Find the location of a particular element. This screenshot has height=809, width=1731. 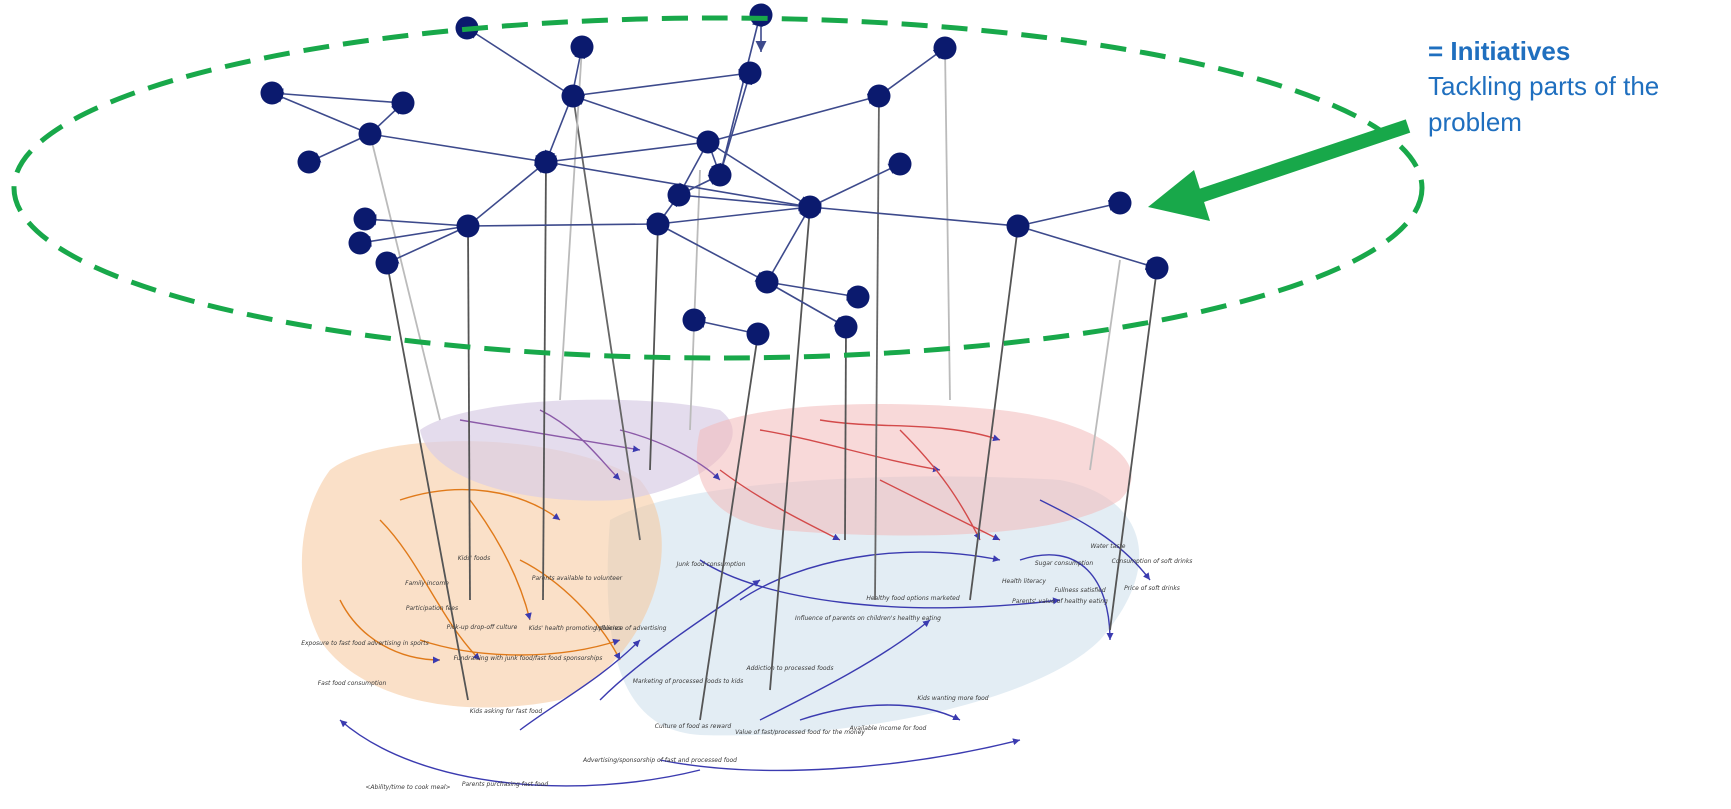

cluster-orange is located at coordinates (481, 574).